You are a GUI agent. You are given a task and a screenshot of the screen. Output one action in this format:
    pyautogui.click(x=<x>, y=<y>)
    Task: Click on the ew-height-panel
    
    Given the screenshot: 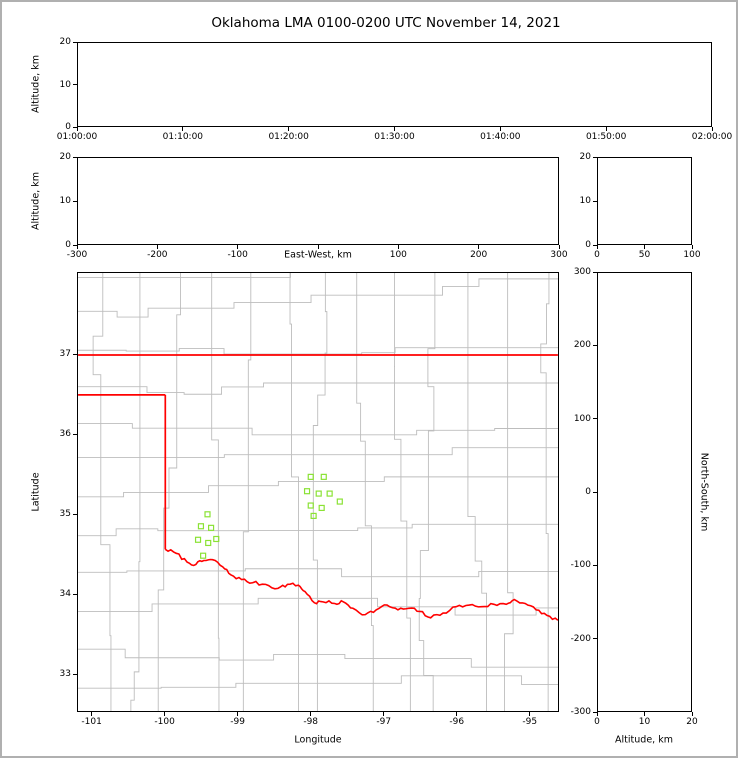 What is the action you would take?
    pyautogui.click(x=318, y=201)
    